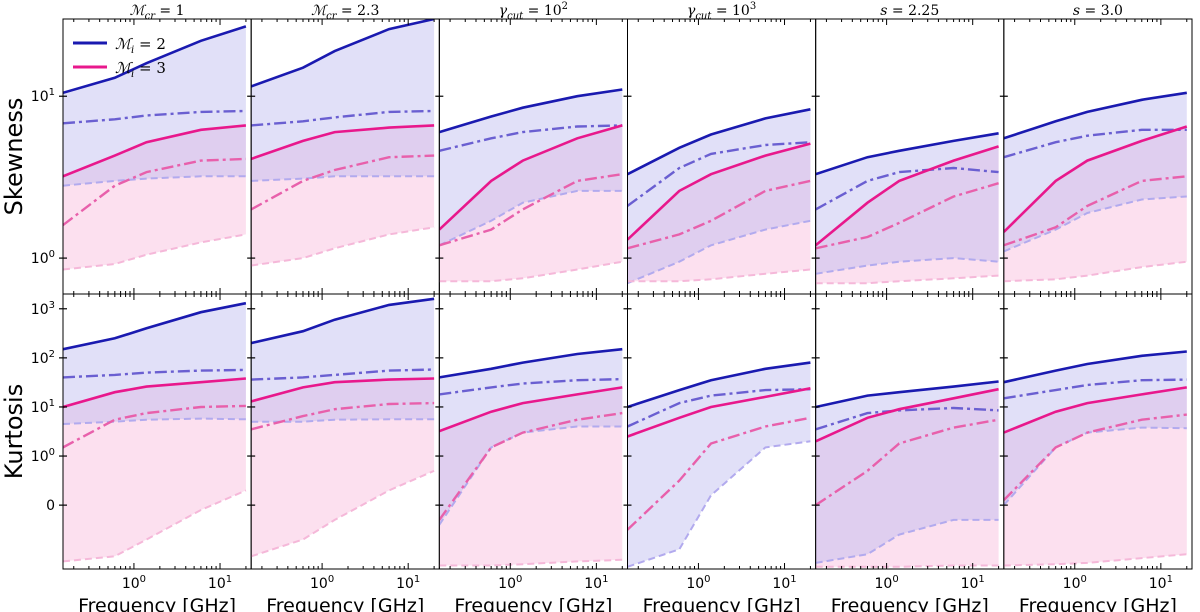 The image size is (1200, 612). I want to click on panel-r1-c2: 100 101 Frequency [GHz], so click(532, 452).